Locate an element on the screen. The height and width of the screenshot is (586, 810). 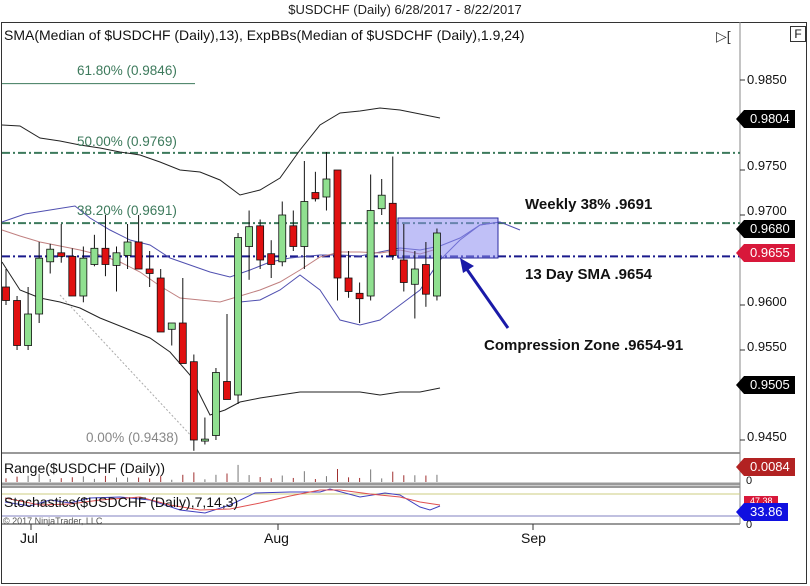
upper-band-price-tag: 0.9804 is located at coordinates (765, 119).